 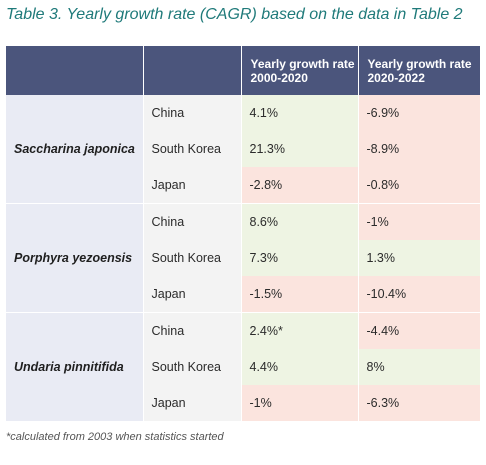 What do you see at coordinates (419, 70) in the screenshot?
I see `header-rate-2020-2022: Yearly growth rate 2020-2022` at bounding box center [419, 70].